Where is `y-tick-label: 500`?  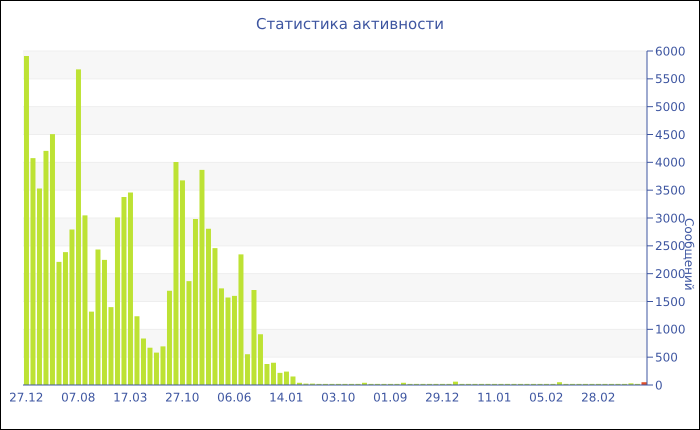
y-tick-label: 500 is located at coordinates (666, 357).